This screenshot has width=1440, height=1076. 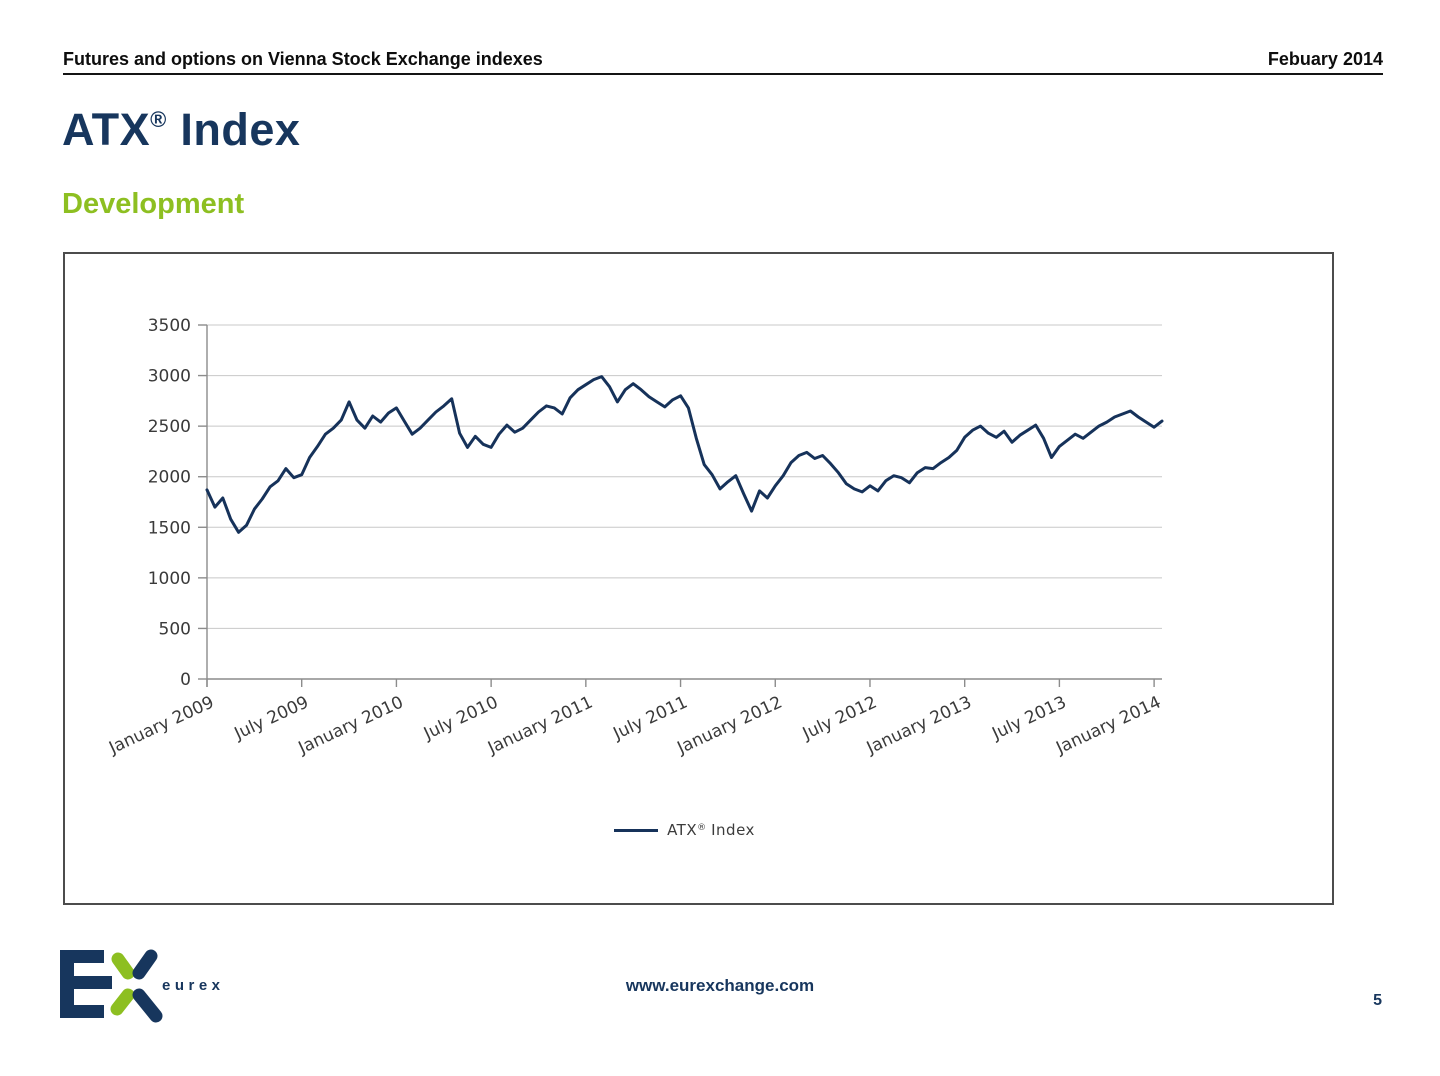 What do you see at coordinates (193, 985) in the screenshot?
I see `eurex-logo-wordmark: eurex` at bounding box center [193, 985].